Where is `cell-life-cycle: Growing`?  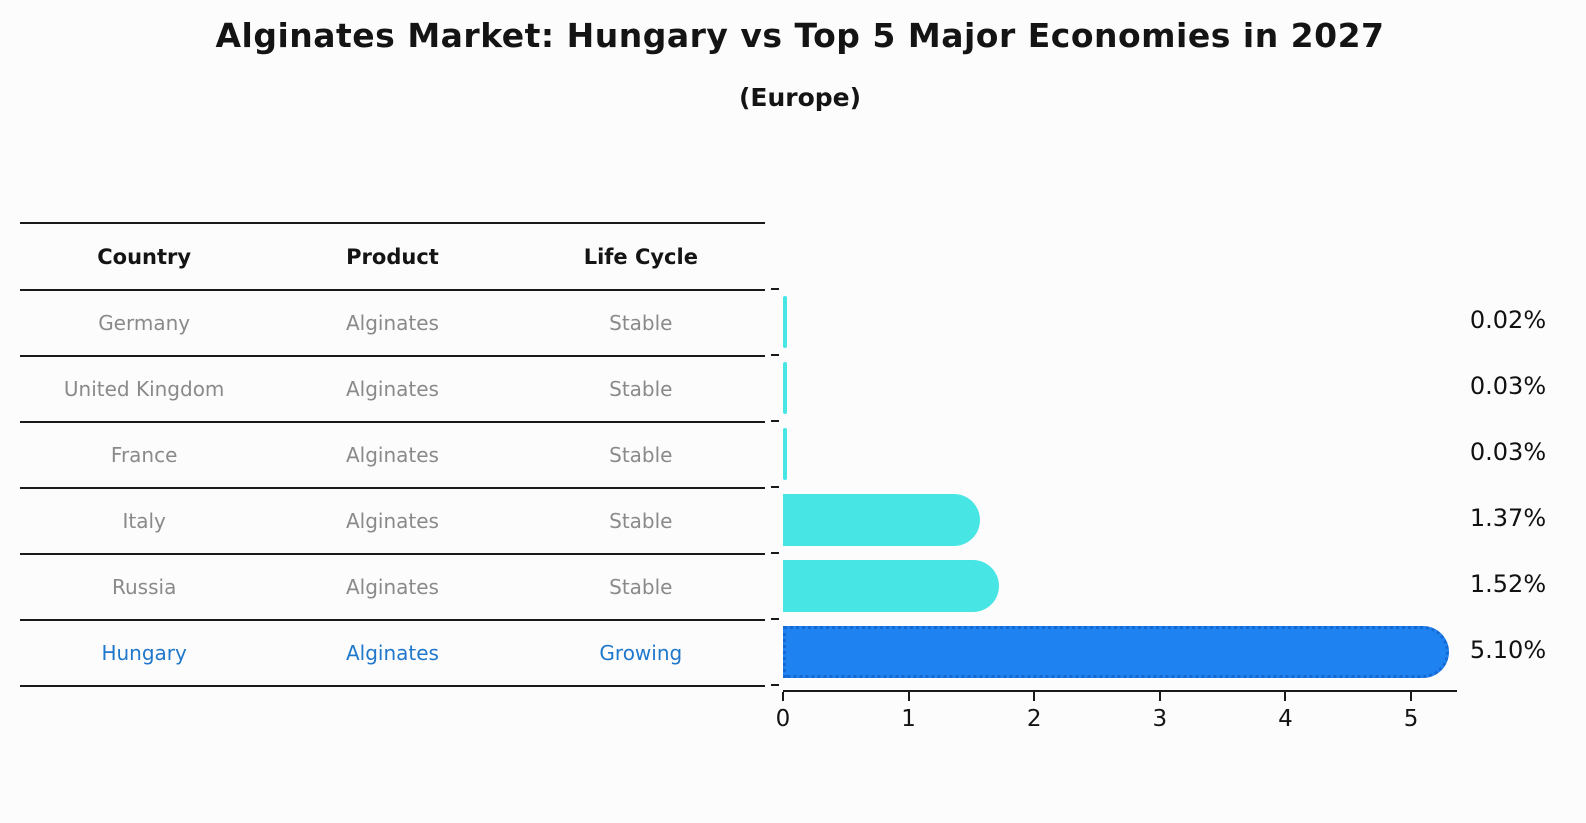
cell-life-cycle: Growing is located at coordinates (641, 653).